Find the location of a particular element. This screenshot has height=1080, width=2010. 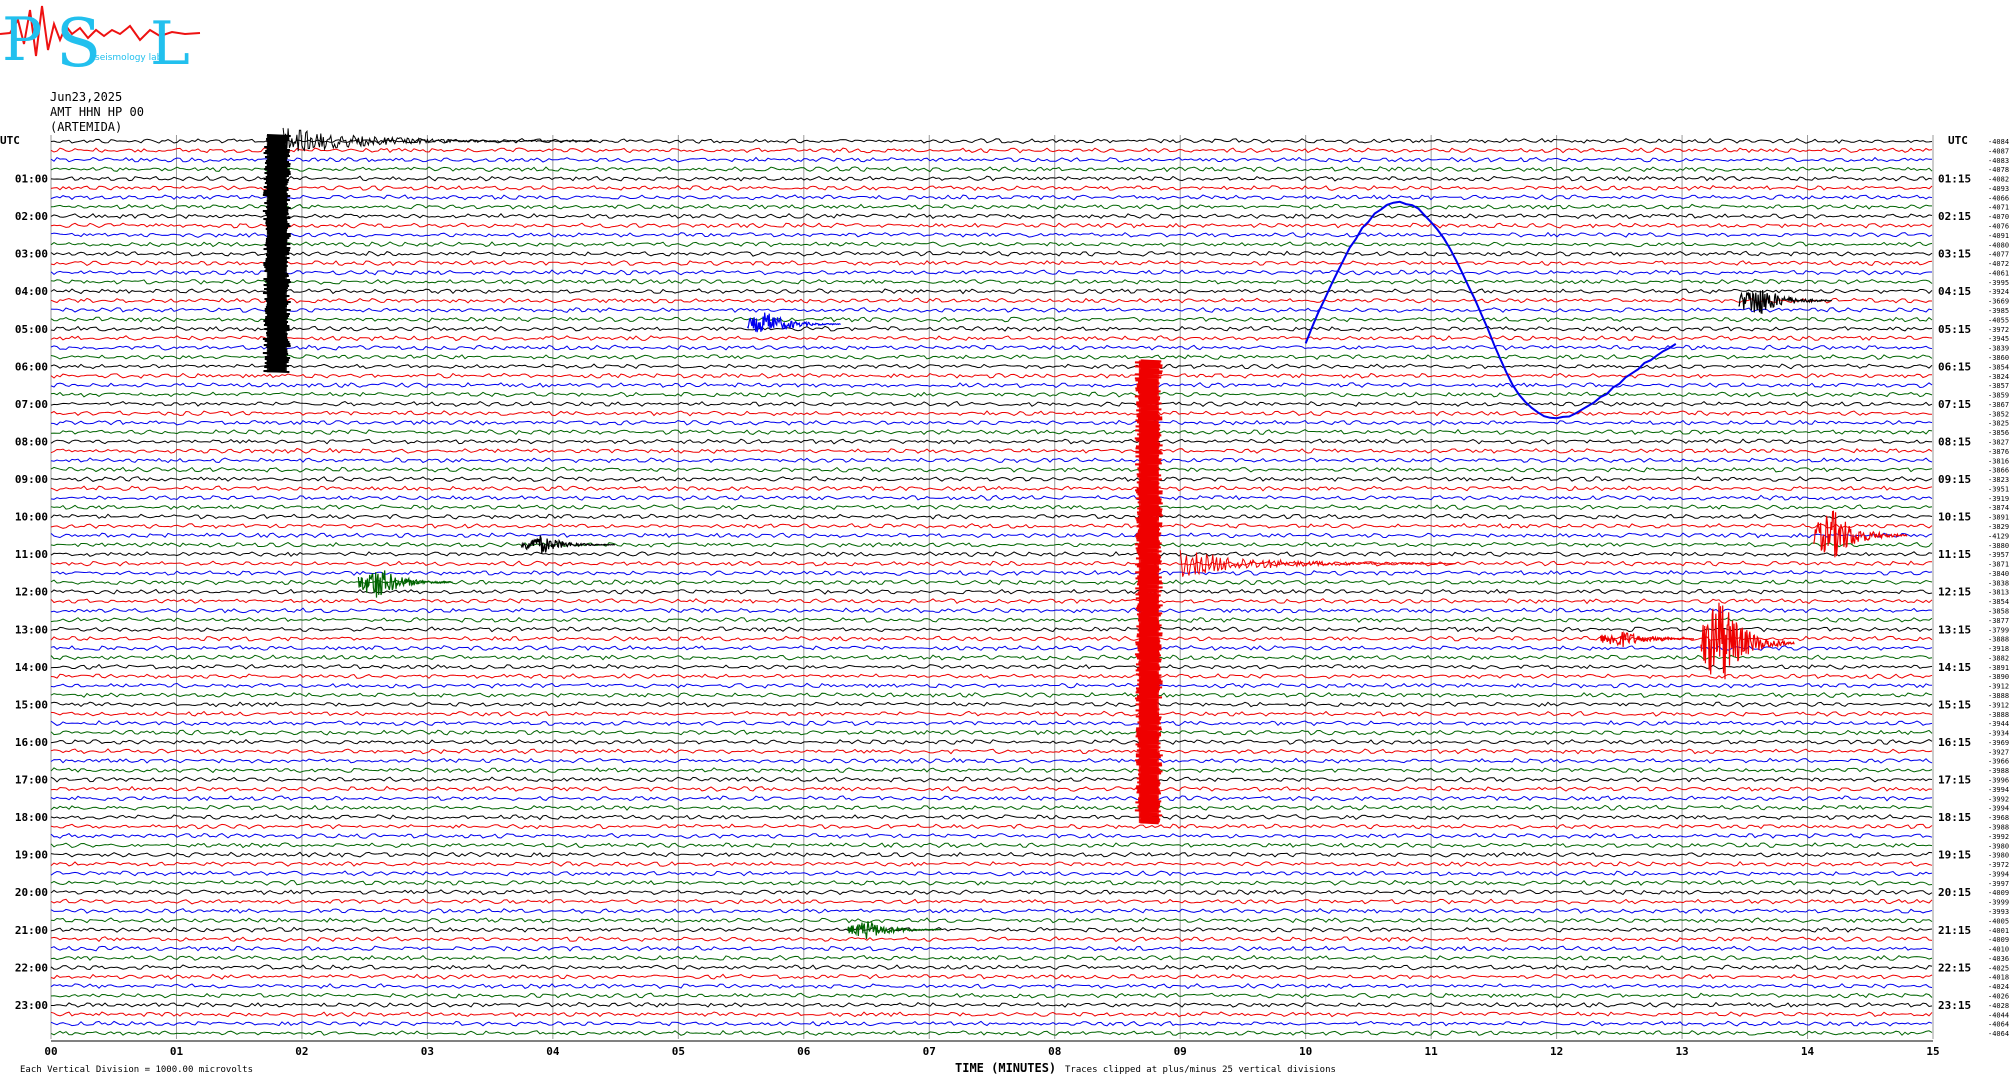

left-hour-label: 11:00 is located at coordinates (31, 554).